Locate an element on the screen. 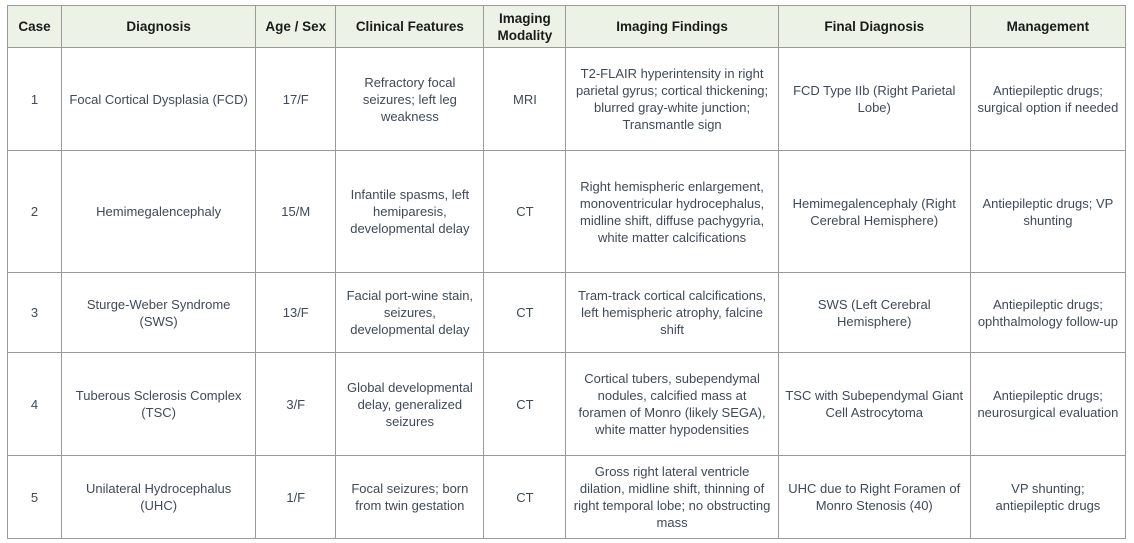 This screenshot has width=1134, height=543. cell-diagnosis: Sturge-Weber Syndrome (SWS) is located at coordinates (159, 312).